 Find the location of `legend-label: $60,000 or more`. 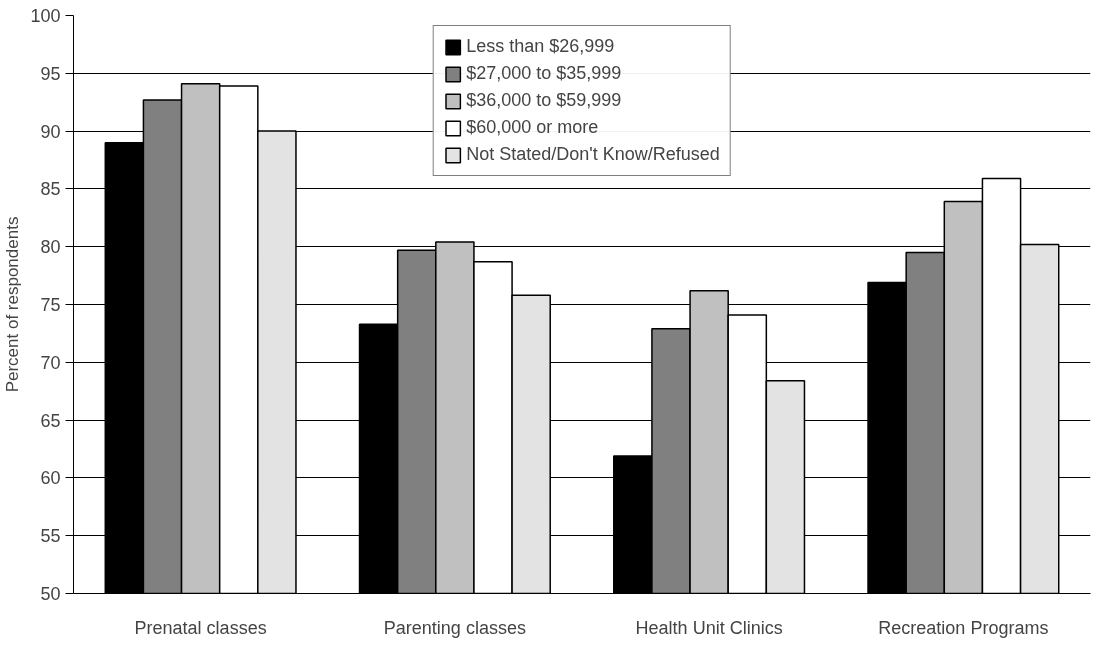

legend-label: $60,000 or more is located at coordinates (532, 127).